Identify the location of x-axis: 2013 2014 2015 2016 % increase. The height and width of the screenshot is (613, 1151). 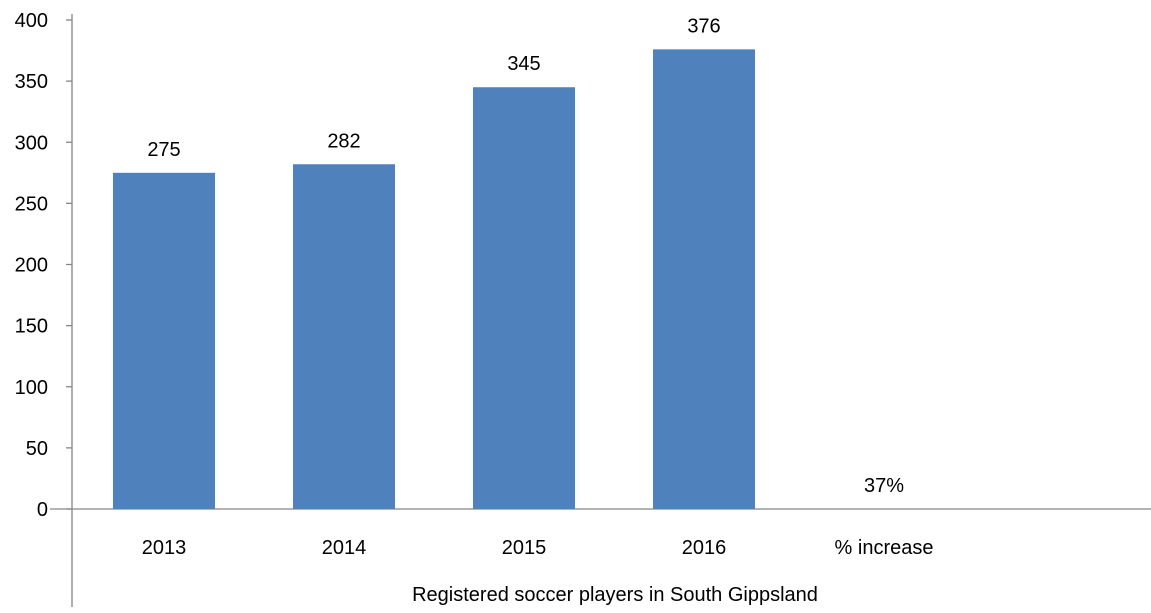
(600, 533).